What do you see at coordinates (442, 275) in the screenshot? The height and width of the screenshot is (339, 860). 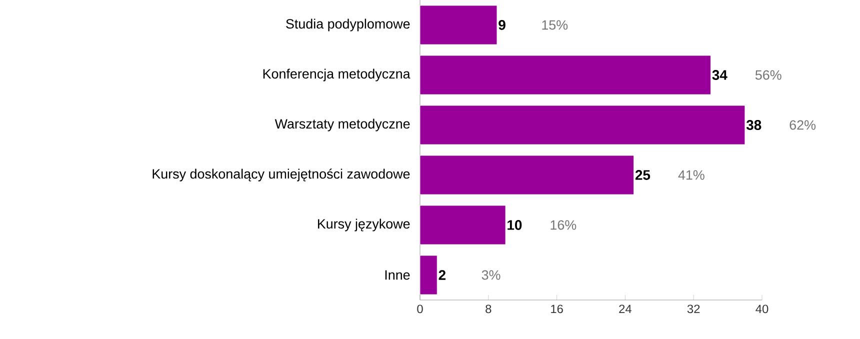 I see `data-label: 2` at bounding box center [442, 275].